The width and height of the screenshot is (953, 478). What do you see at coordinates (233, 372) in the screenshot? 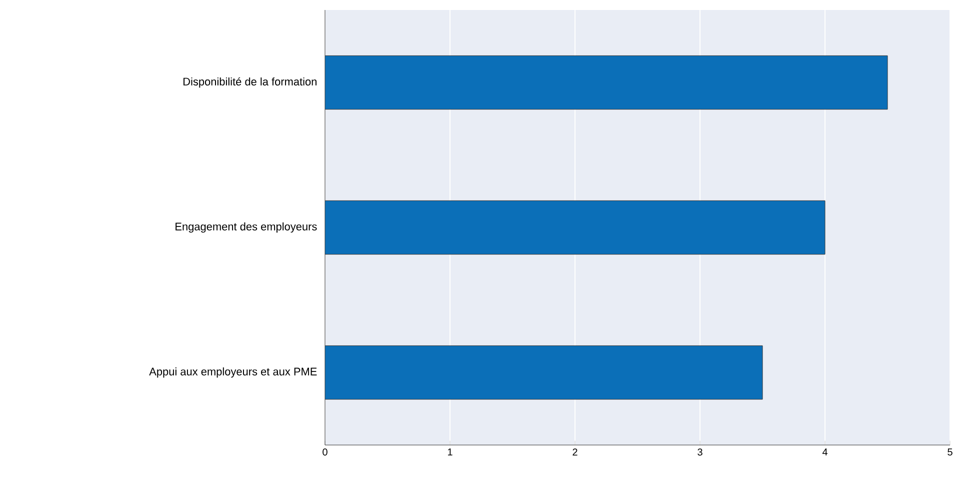
I see `y-tick-label: Appui aux employeurs et aux PME` at bounding box center [233, 372].